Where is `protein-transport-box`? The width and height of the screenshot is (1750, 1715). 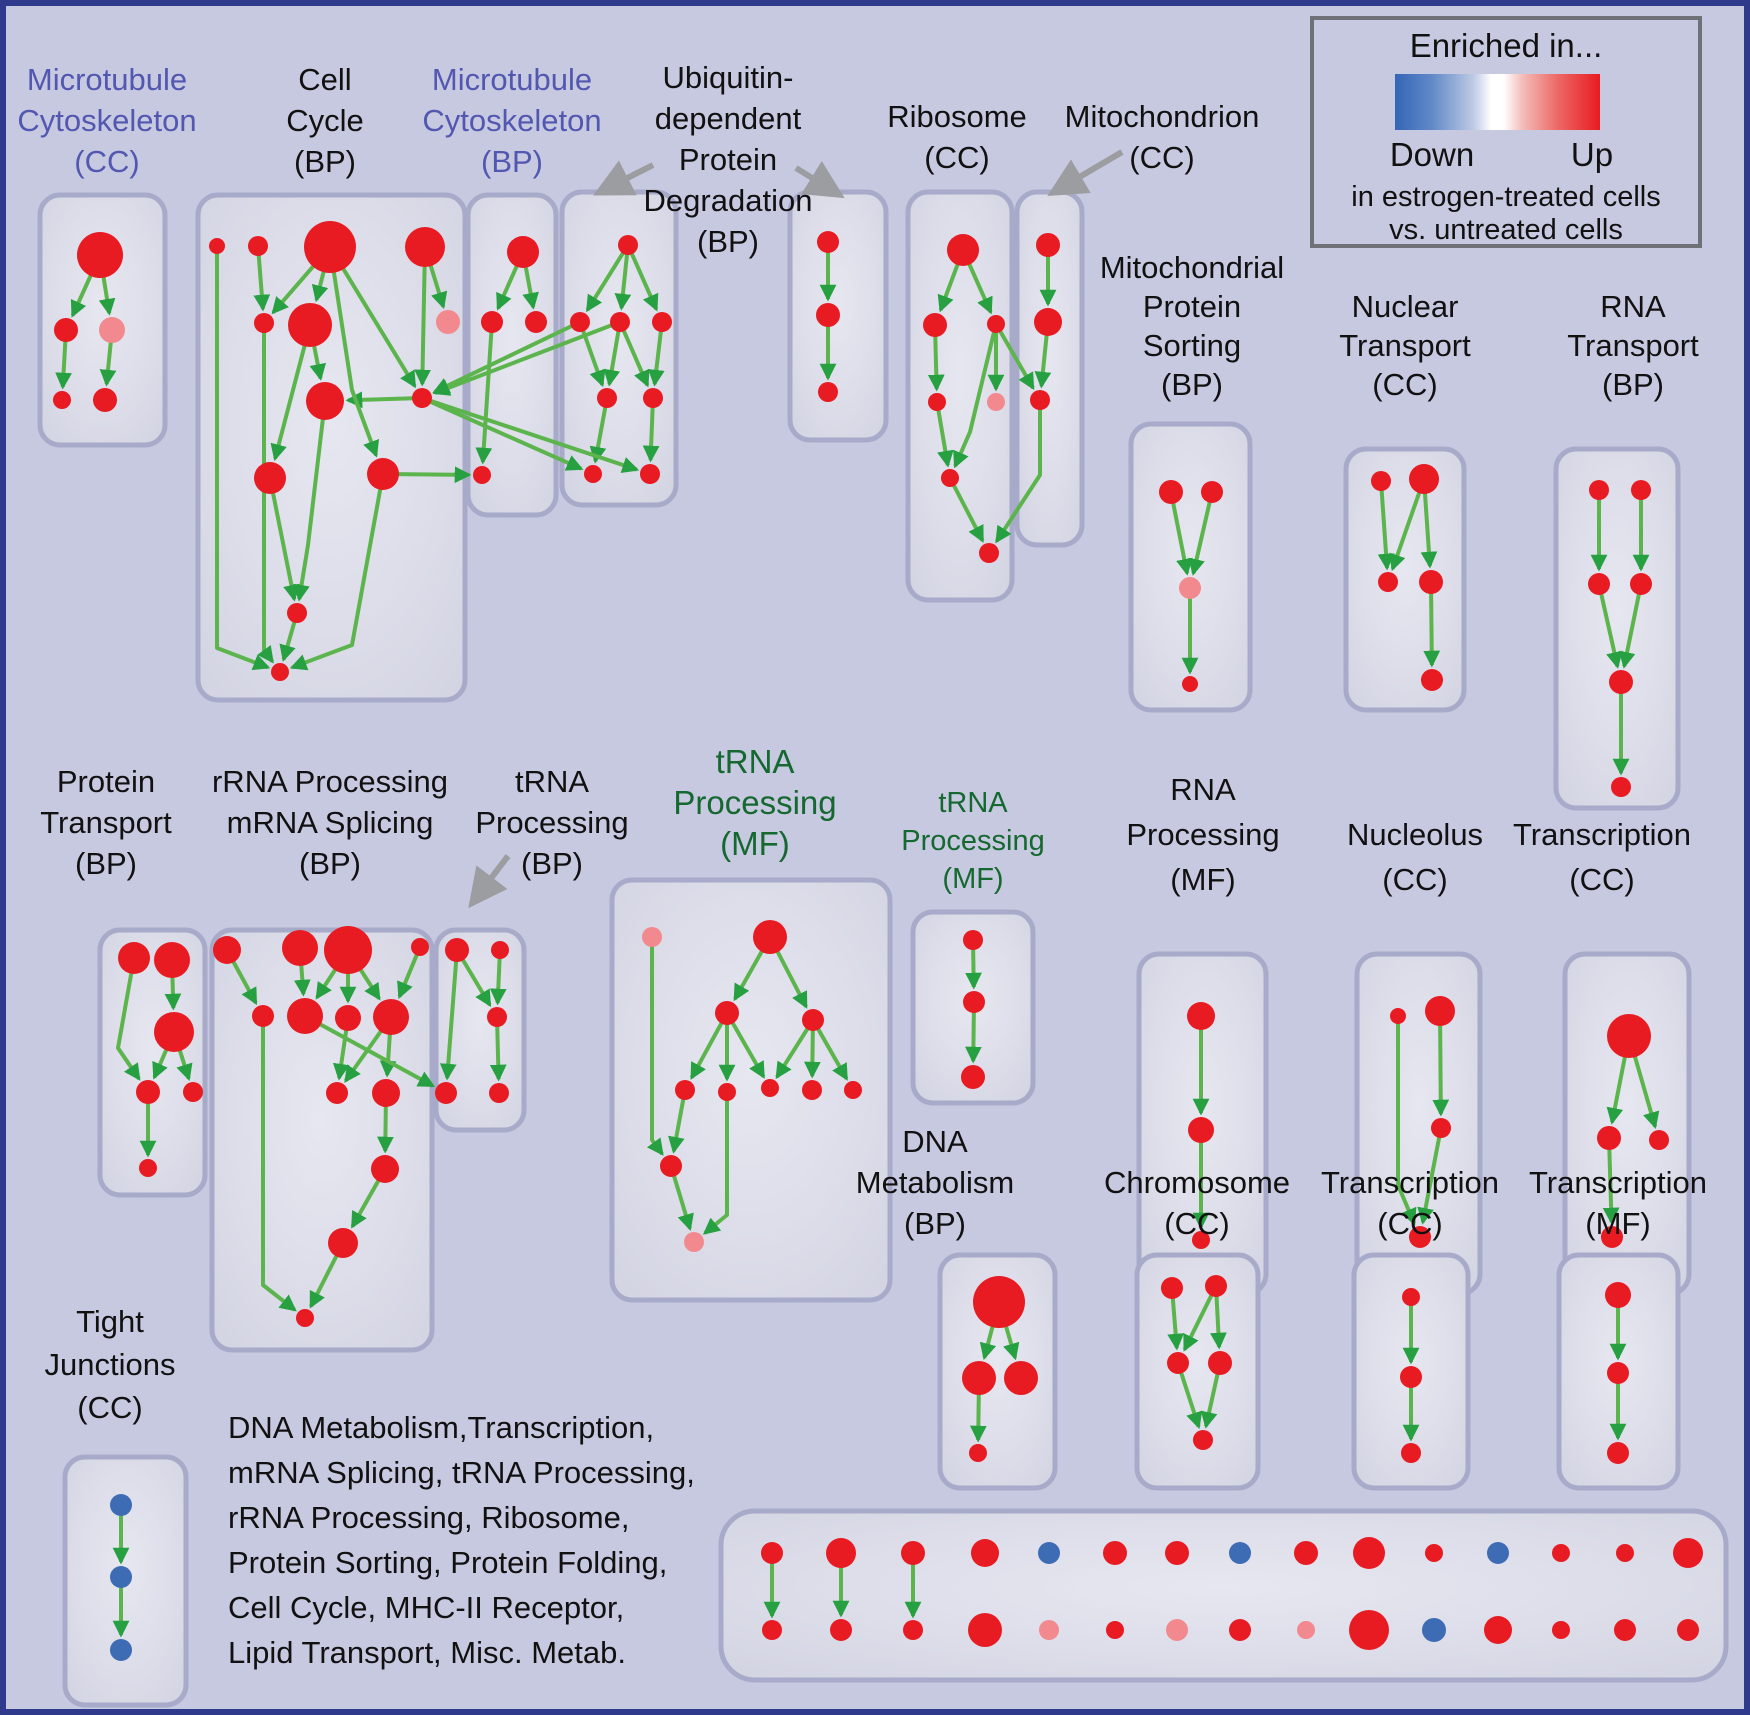
protein-transport-box is located at coordinates (152, 1062).